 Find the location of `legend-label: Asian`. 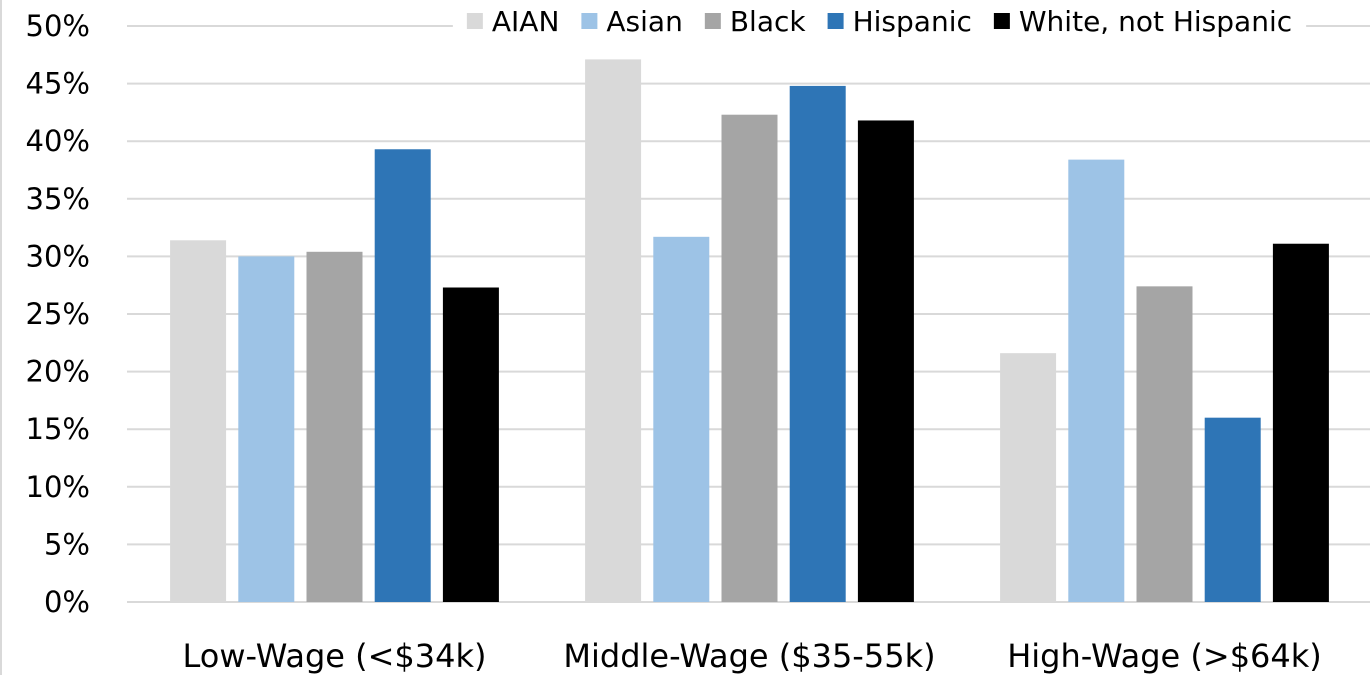

legend-label: Asian is located at coordinates (644, 21).